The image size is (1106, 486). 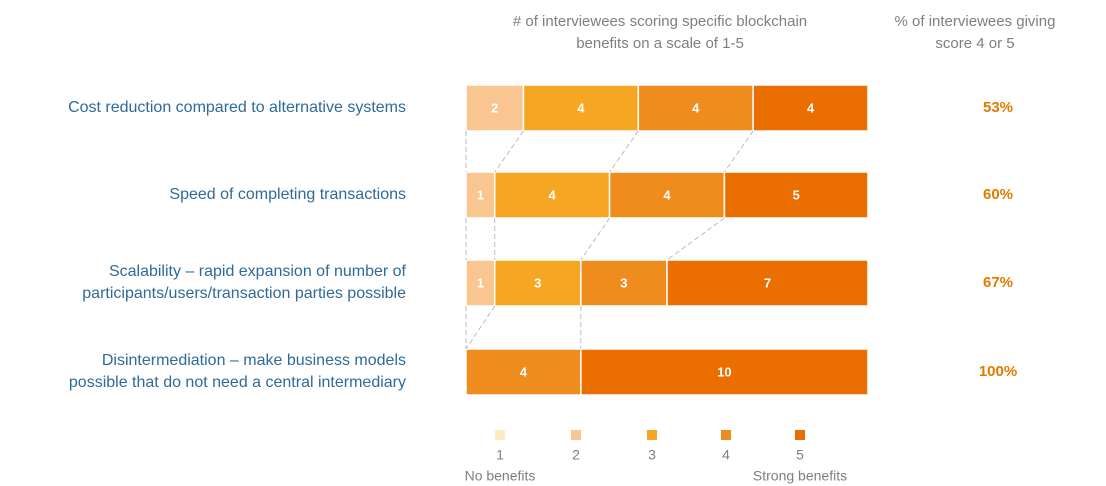 What do you see at coordinates (660, 43) in the screenshot?
I see `column-header: benefits on a scale of 1-5` at bounding box center [660, 43].